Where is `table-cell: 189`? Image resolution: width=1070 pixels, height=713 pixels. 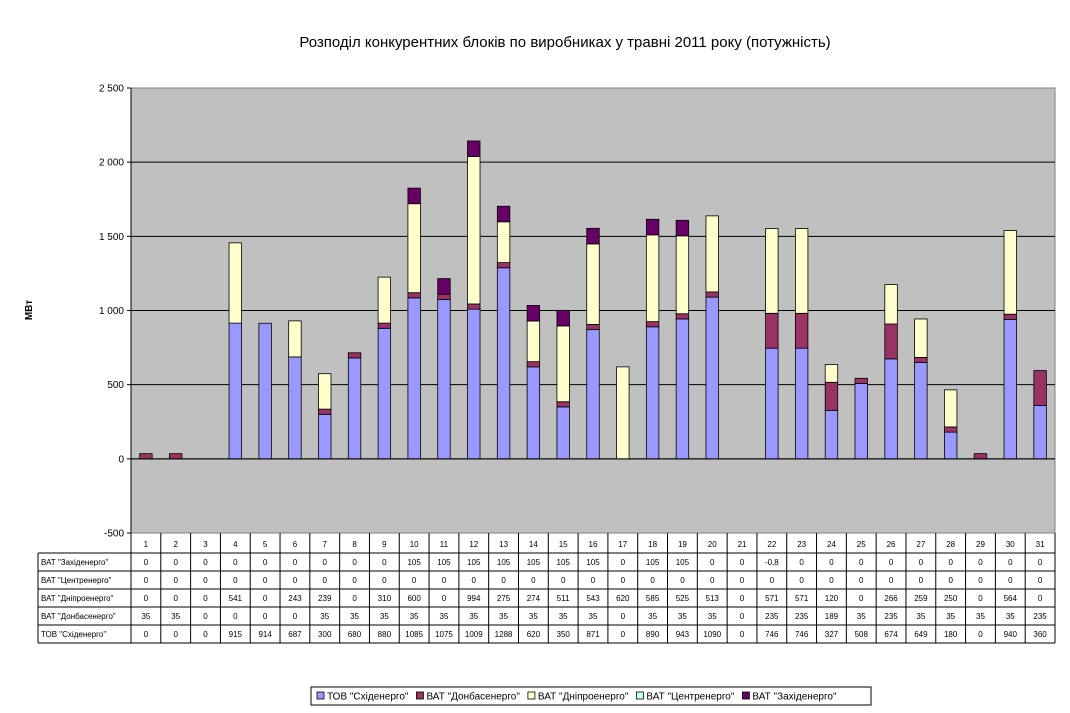 table-cell: 189 is located at coordinates (832, 616).